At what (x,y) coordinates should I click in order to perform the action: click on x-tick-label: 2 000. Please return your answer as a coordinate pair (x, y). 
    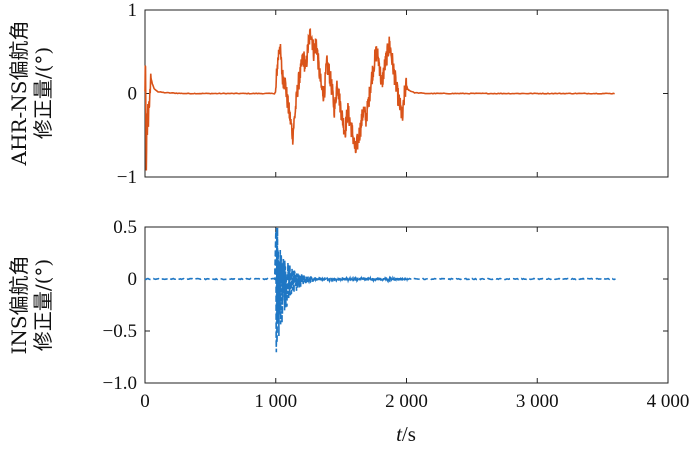
    Looking at the image, I should click on (406, 401).